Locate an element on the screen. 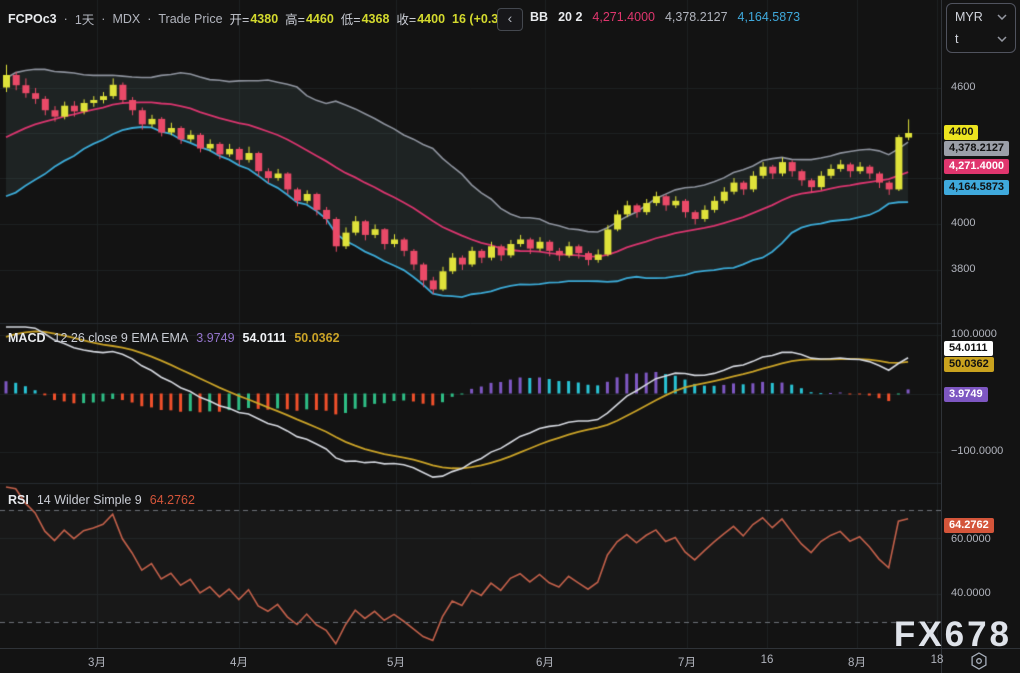 The height and width of the screenshot is (673, 1020). time-tick: 18 is located at coordinates (937, 660).